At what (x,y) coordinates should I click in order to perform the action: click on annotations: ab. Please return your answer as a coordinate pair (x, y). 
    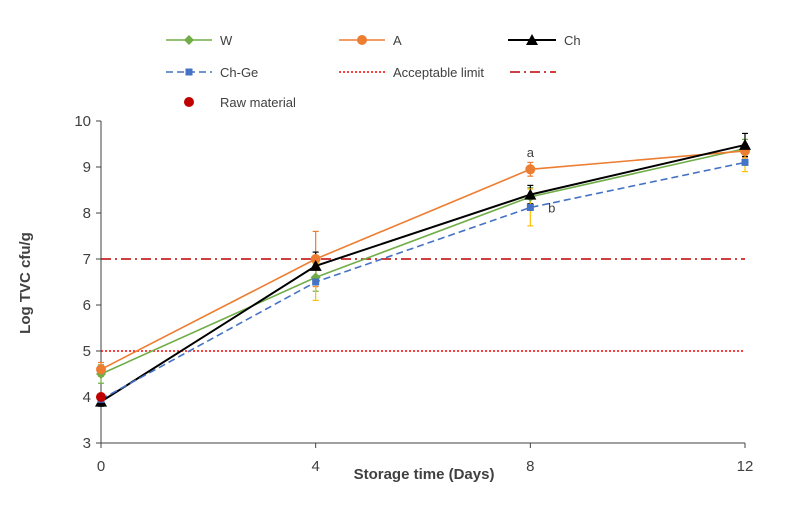
    Looking at the image, I should click on (541, 180).